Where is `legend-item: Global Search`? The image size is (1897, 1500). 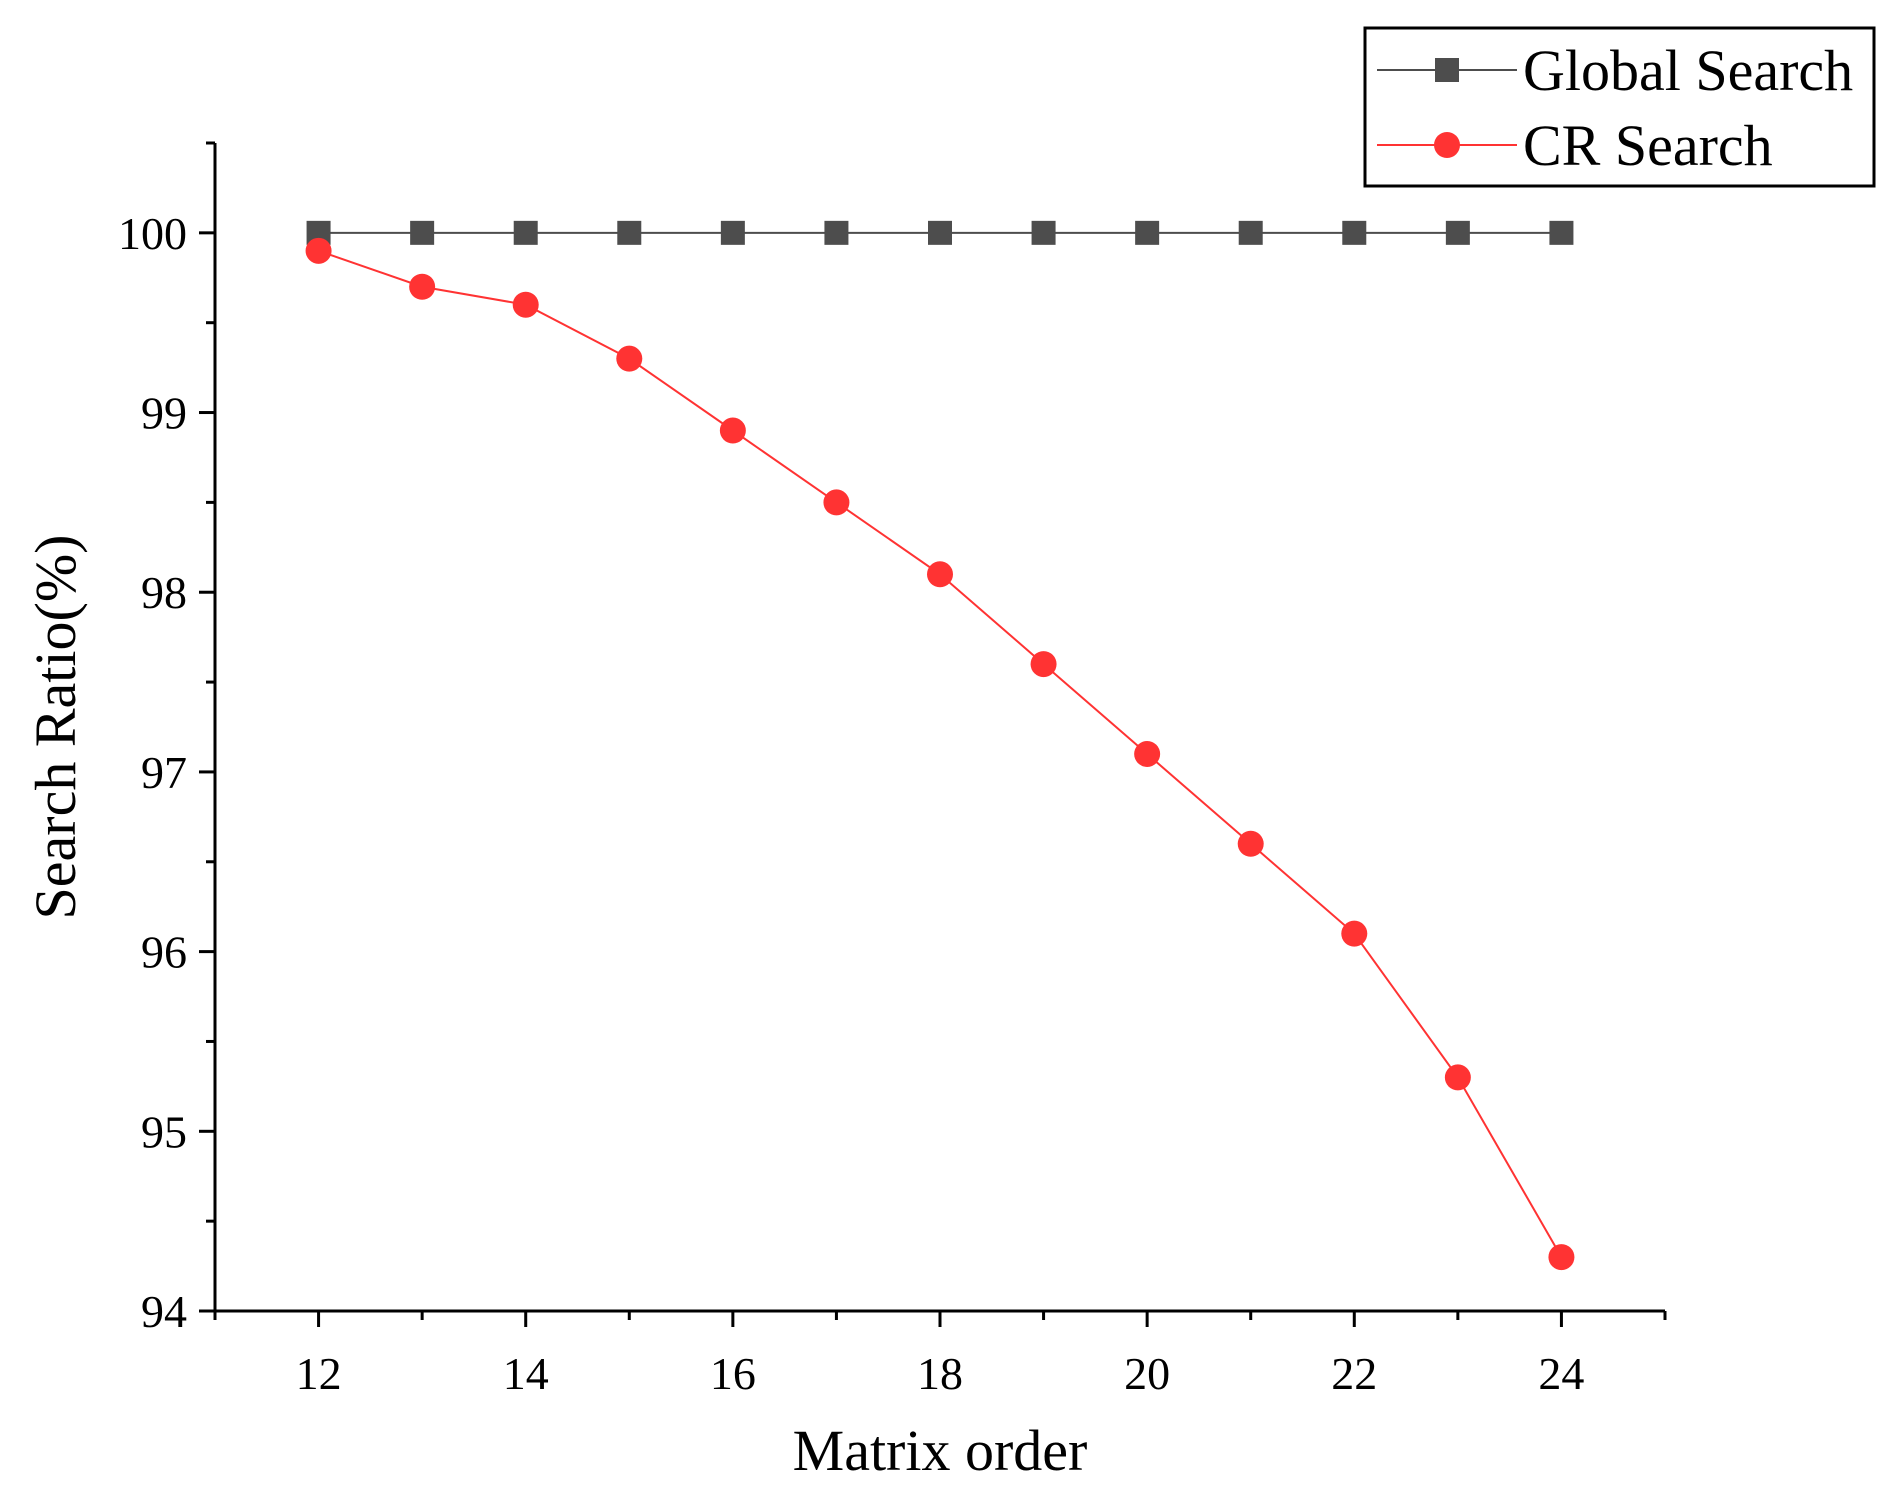 legend-item: Global Search is located at coordinates (1615, 70).